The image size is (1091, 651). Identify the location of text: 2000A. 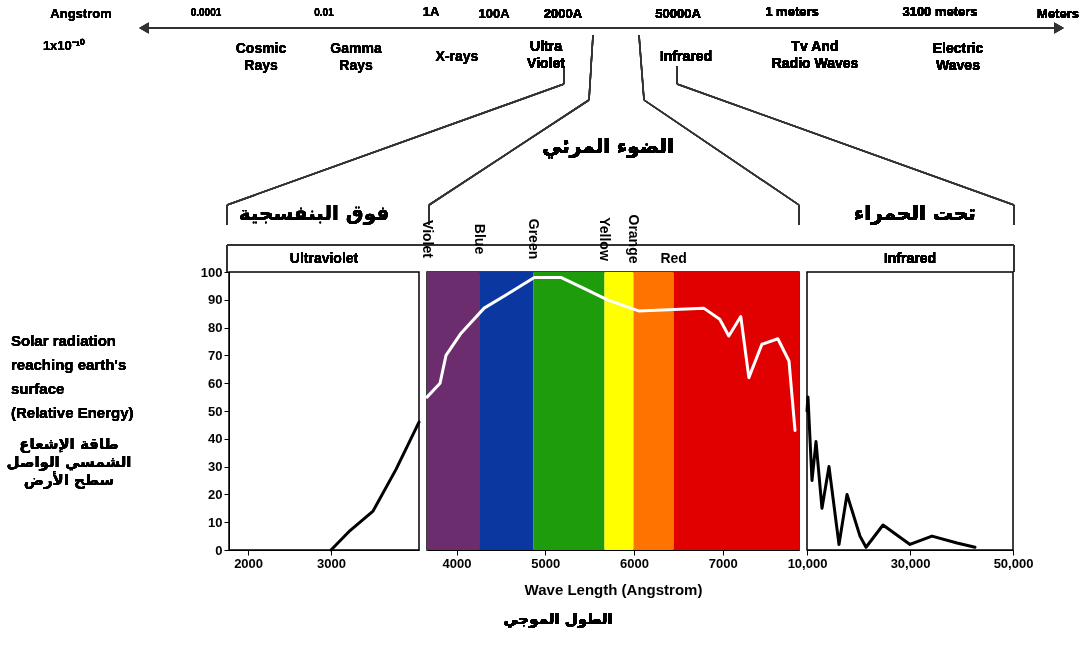
(563, 13).